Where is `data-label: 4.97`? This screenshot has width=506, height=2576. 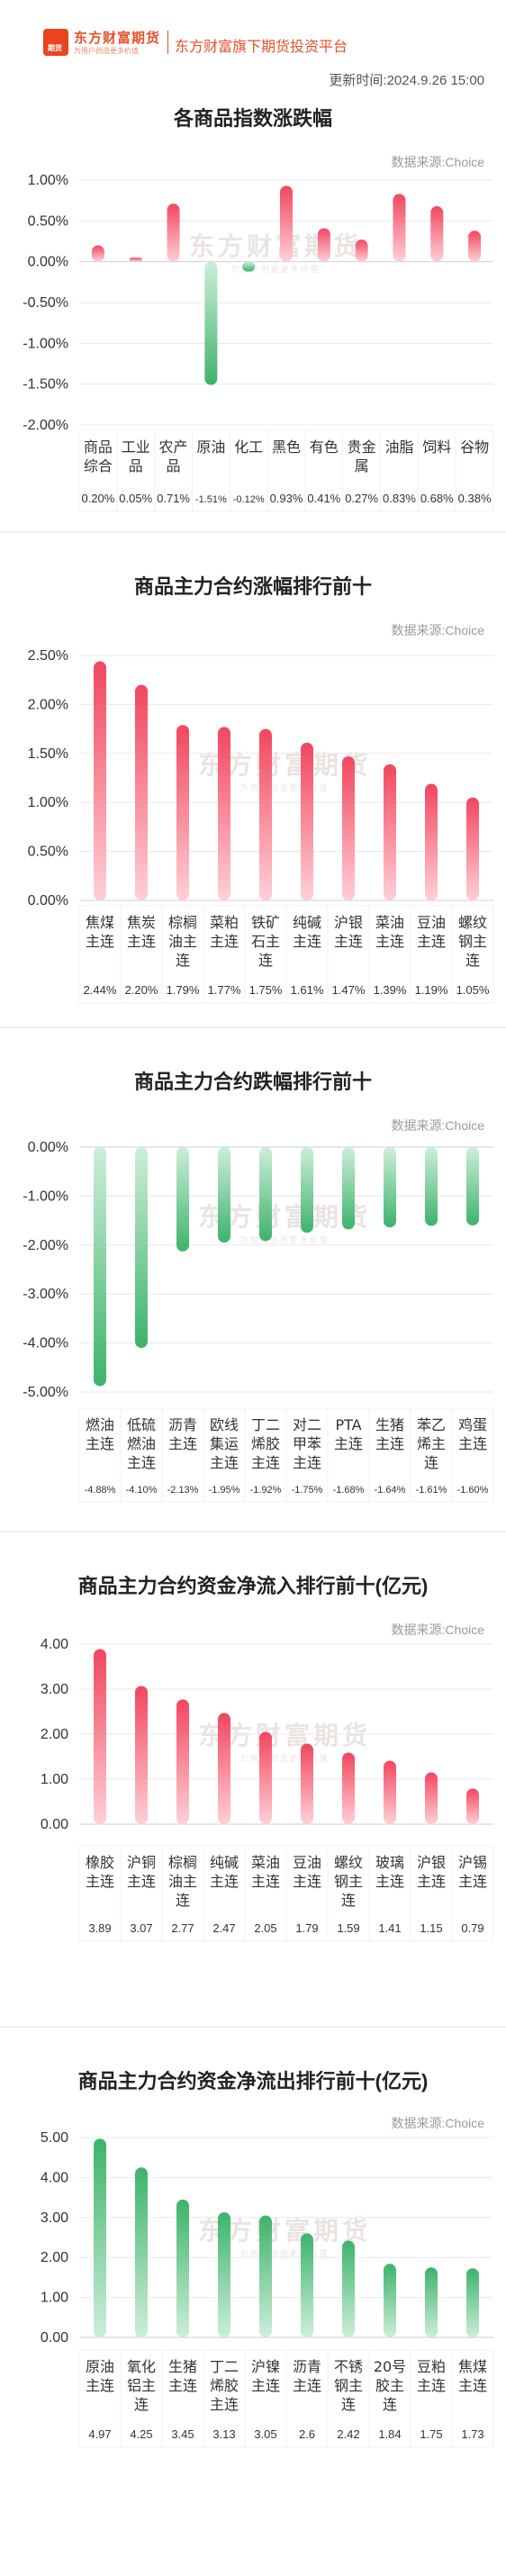 data-label: 4.97 is located at coordinates (99, 2434).